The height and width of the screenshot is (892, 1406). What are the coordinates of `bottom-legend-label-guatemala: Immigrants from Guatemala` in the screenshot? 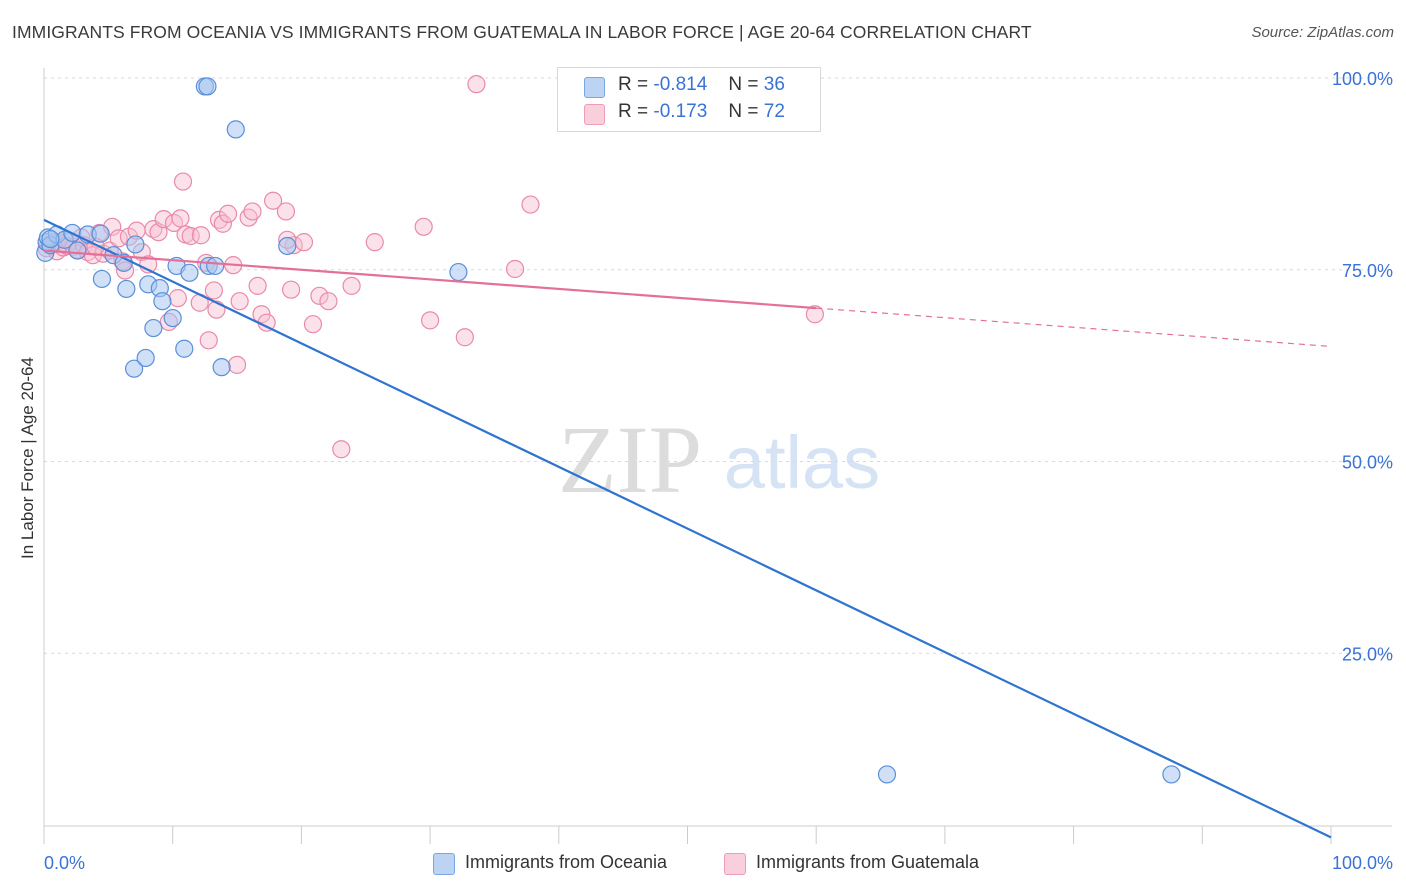 It's located at (868, 862).